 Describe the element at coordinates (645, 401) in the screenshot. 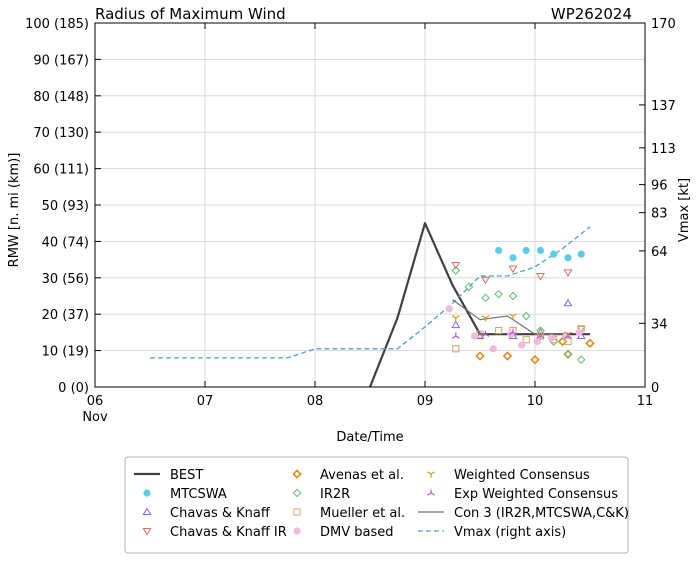

I see `x-tick-label: 11` at that location.